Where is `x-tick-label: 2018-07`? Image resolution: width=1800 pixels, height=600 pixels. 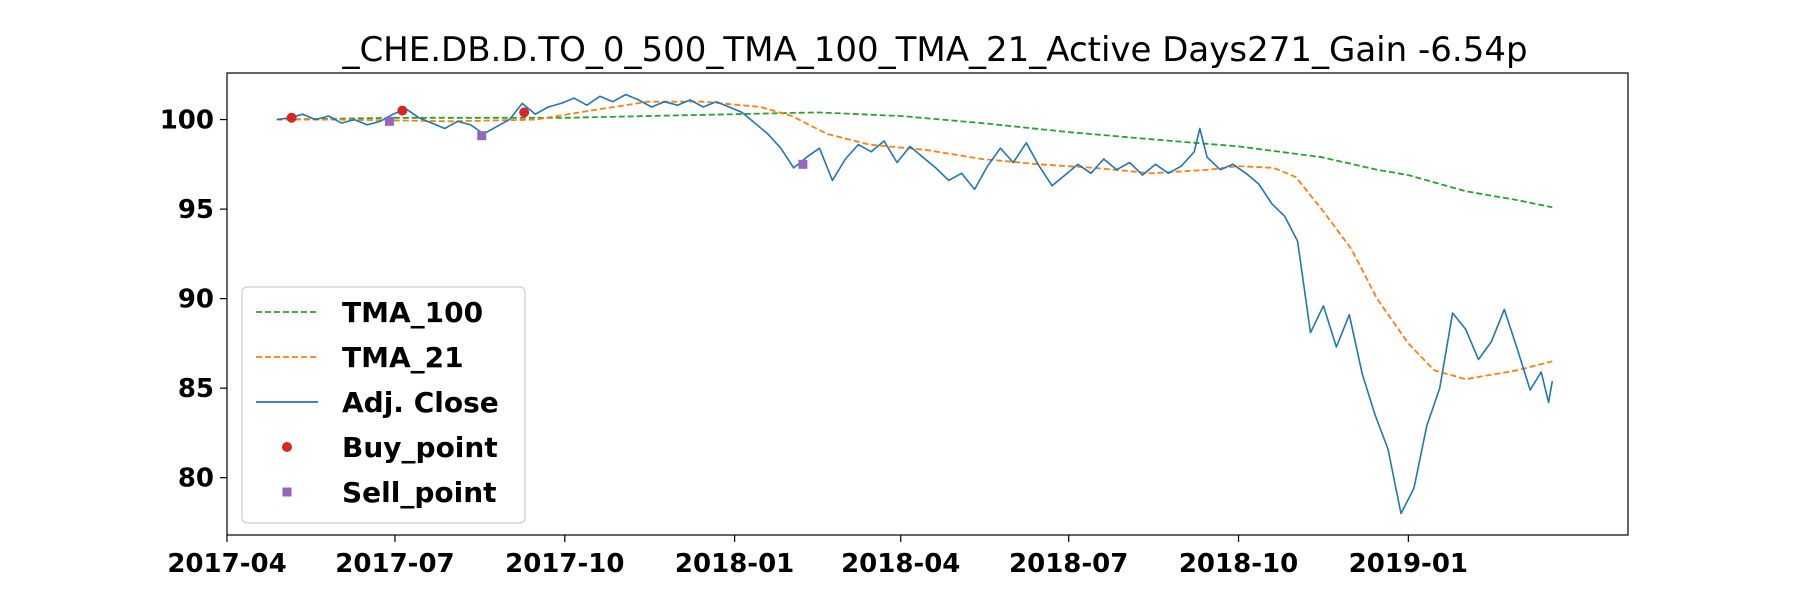
x-tick-label: 2018-07 is located at coordinates (1068, 564).